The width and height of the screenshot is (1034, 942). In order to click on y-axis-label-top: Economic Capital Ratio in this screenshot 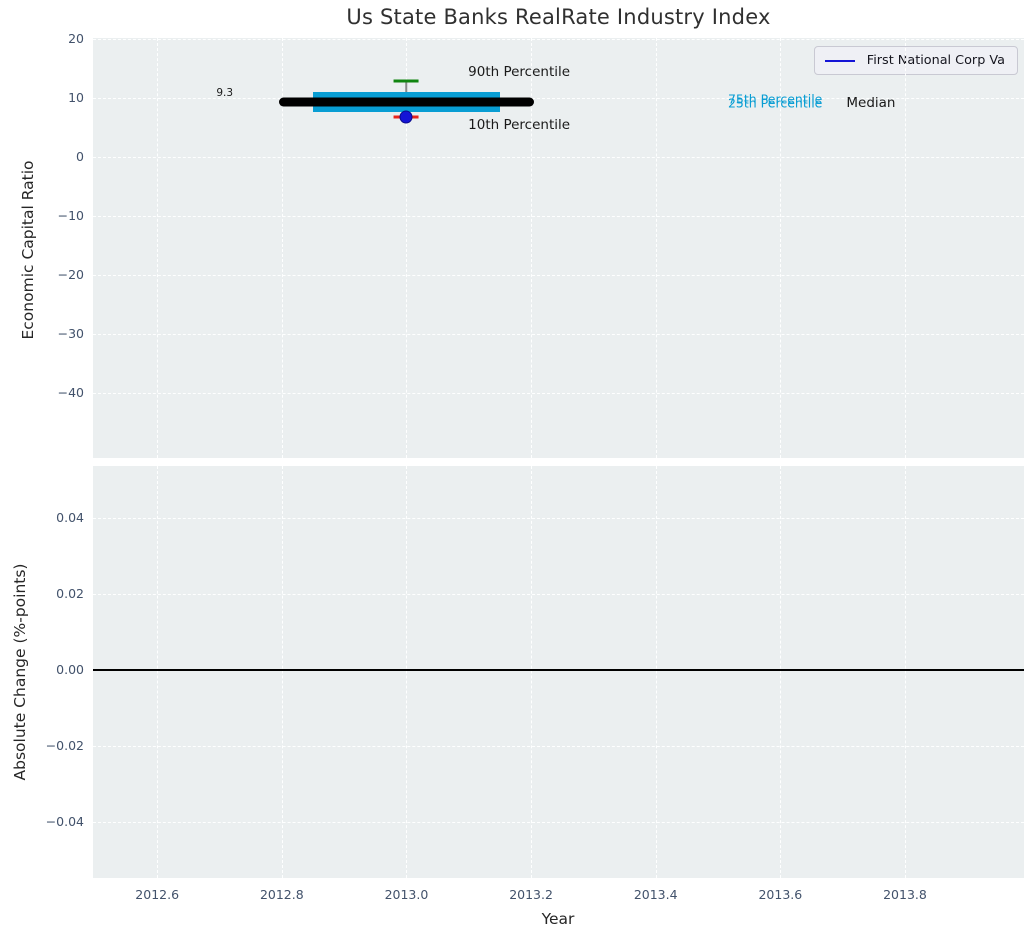, I will do `click(28, 250)`.